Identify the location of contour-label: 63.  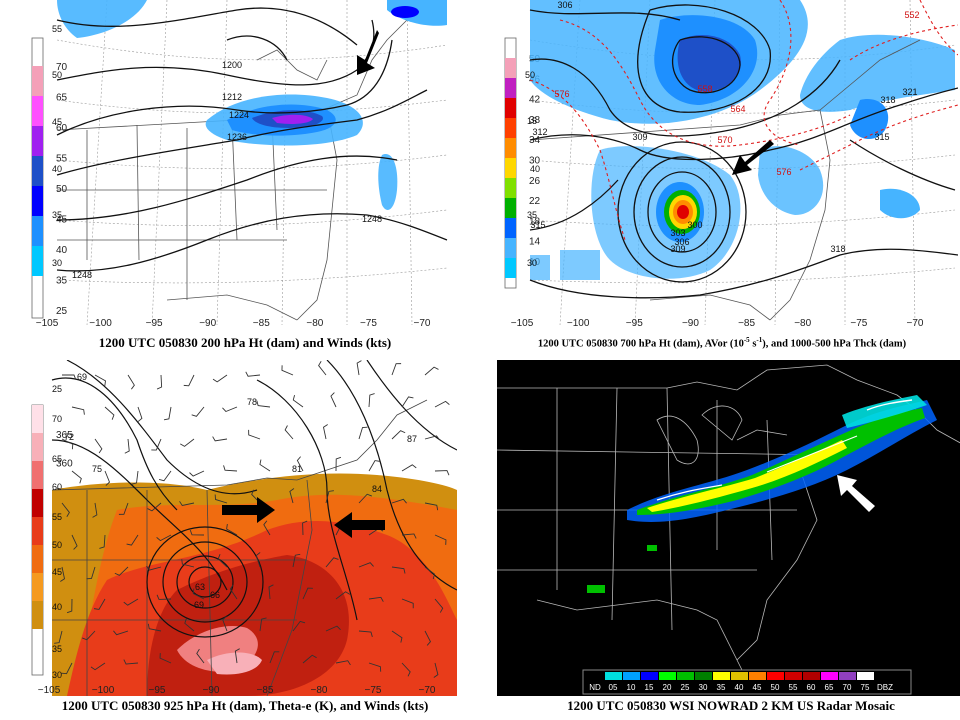
(200, 587).